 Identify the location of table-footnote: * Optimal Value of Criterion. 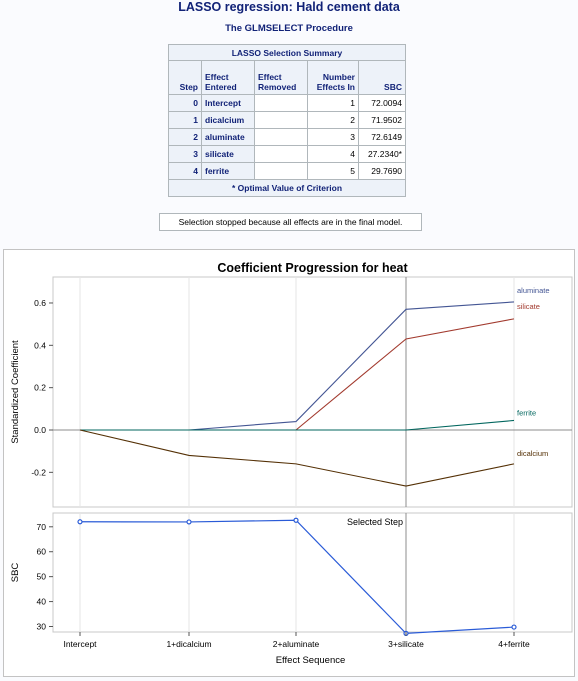
(287, 188).